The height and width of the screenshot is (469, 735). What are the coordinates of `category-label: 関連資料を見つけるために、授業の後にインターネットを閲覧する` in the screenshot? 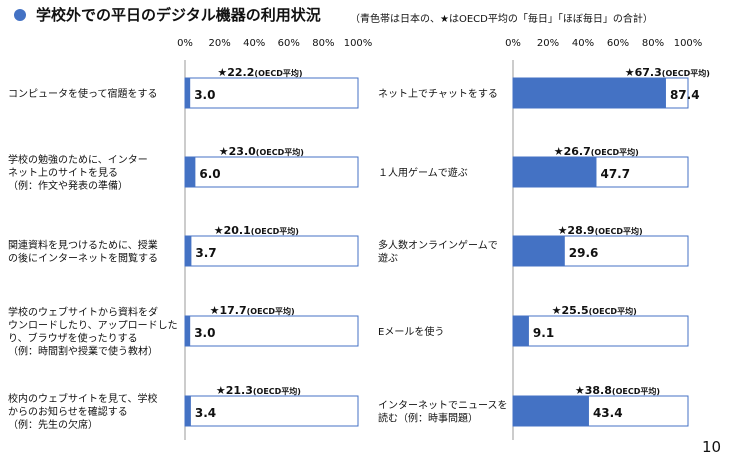 It's located at (83, 252).